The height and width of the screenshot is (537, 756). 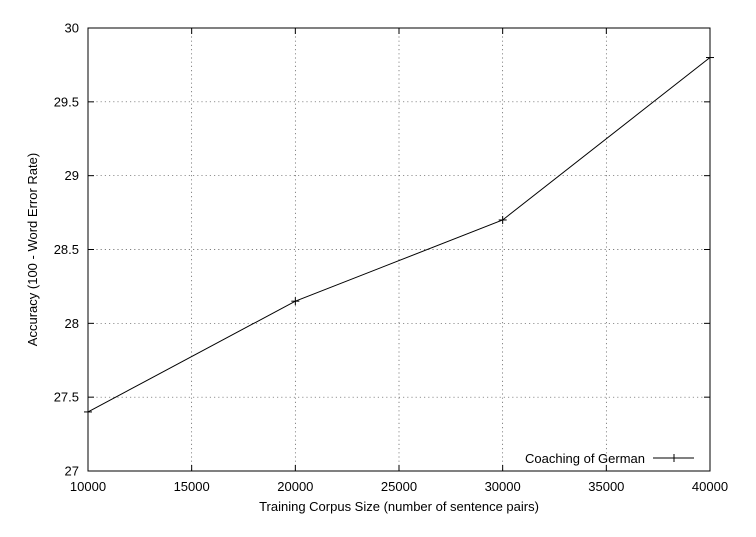 I want to click on y-tick-labels: 27 27.5 28 28.5 29 29.5 30, so click(x=66, y=250).